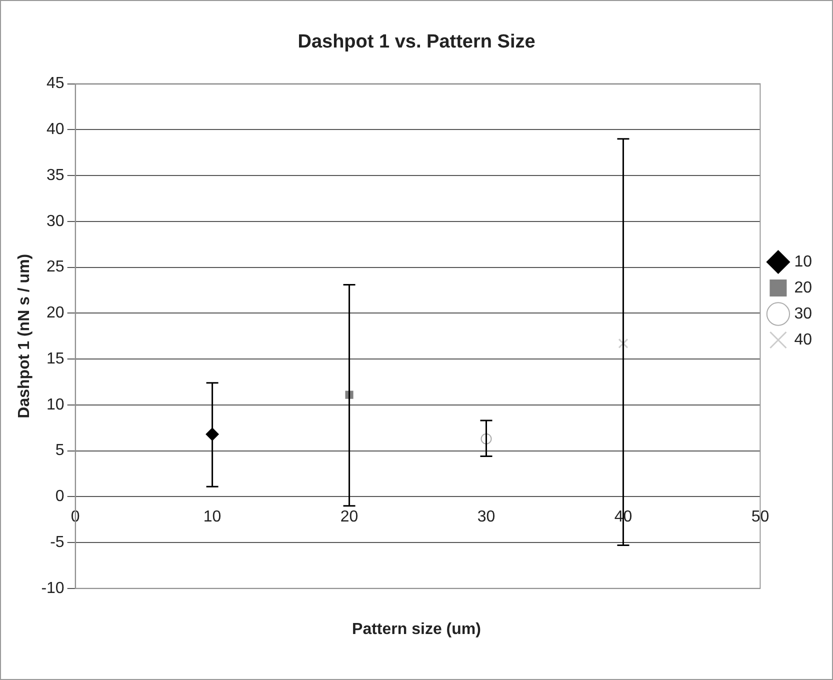  What do you see at coordinates (486, 517) in the screenshot?
I see `x-tick-label: 30` at bounding box center [486, 517].